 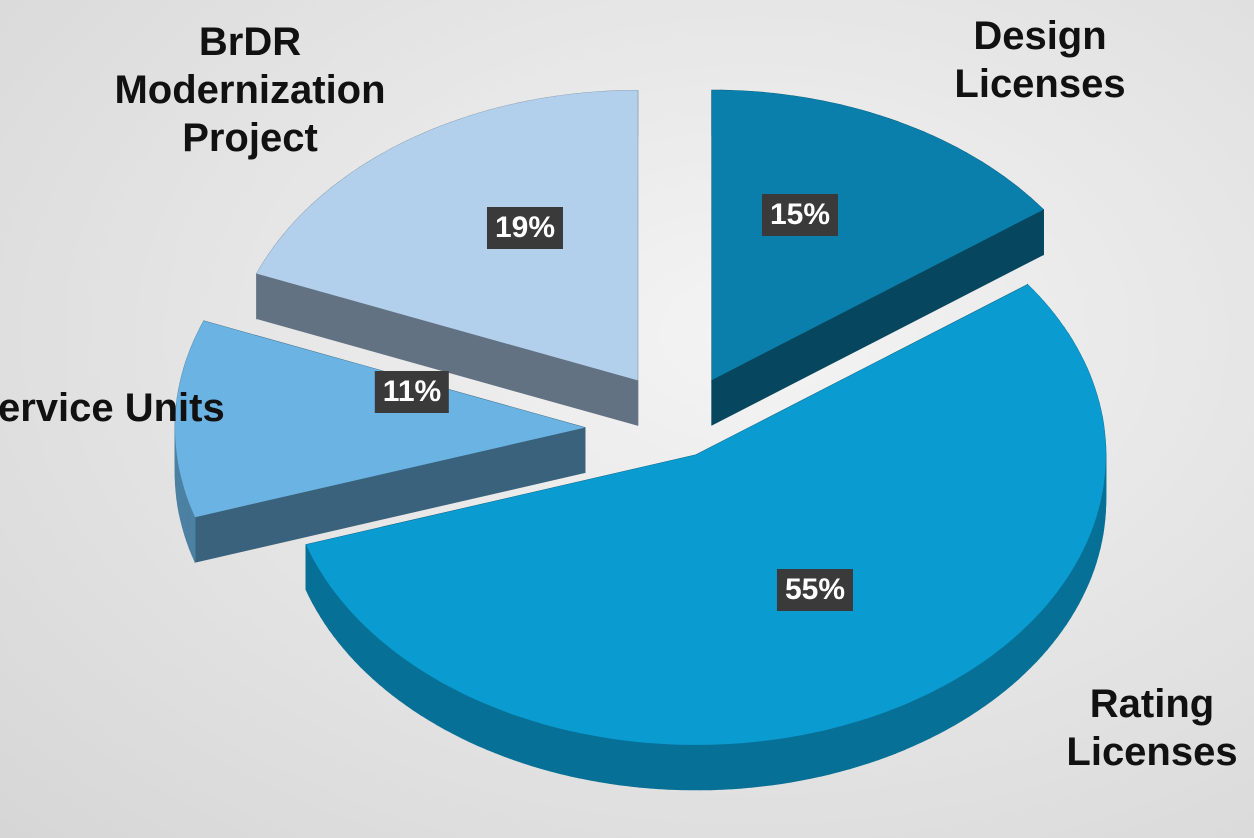 I want to click on value-label: 11%, so click(x=412, y=392).